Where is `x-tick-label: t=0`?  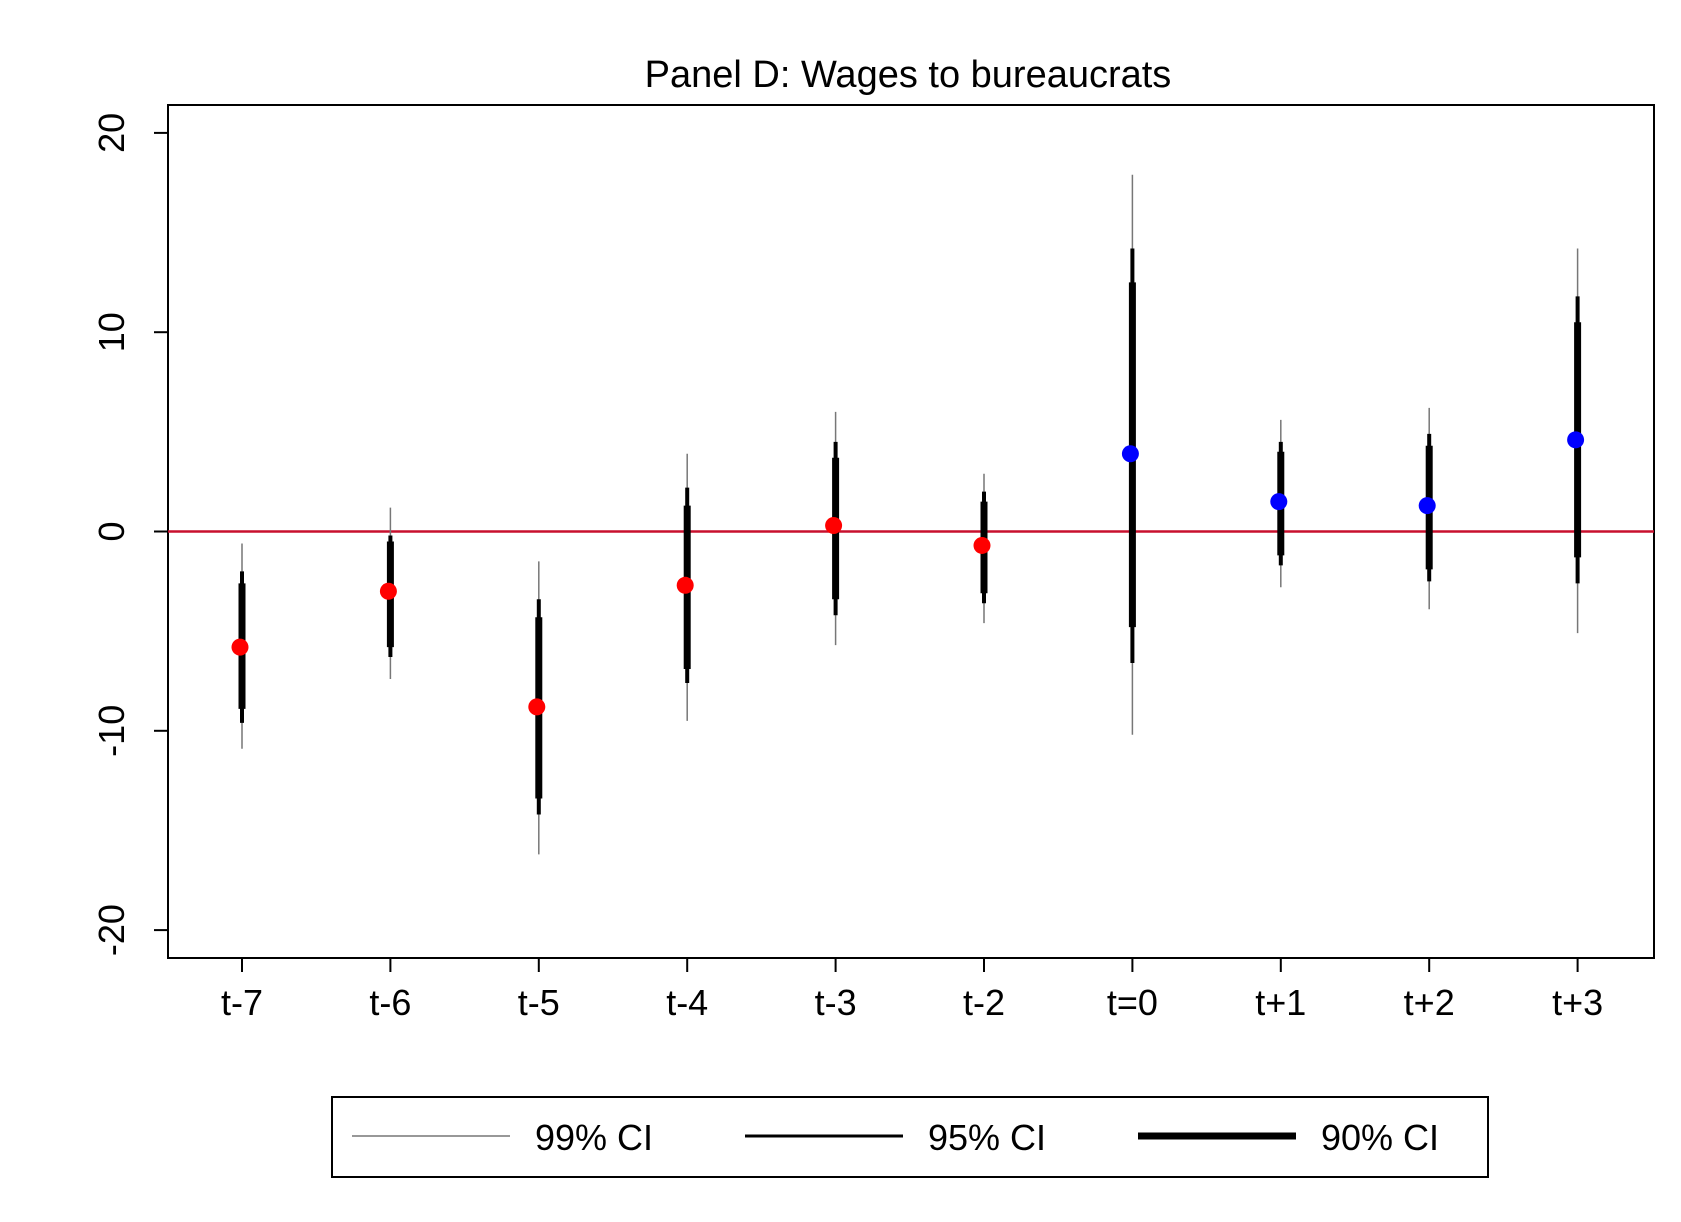 x-tick-label: t=0 is located at coordinates (1132, 1002).